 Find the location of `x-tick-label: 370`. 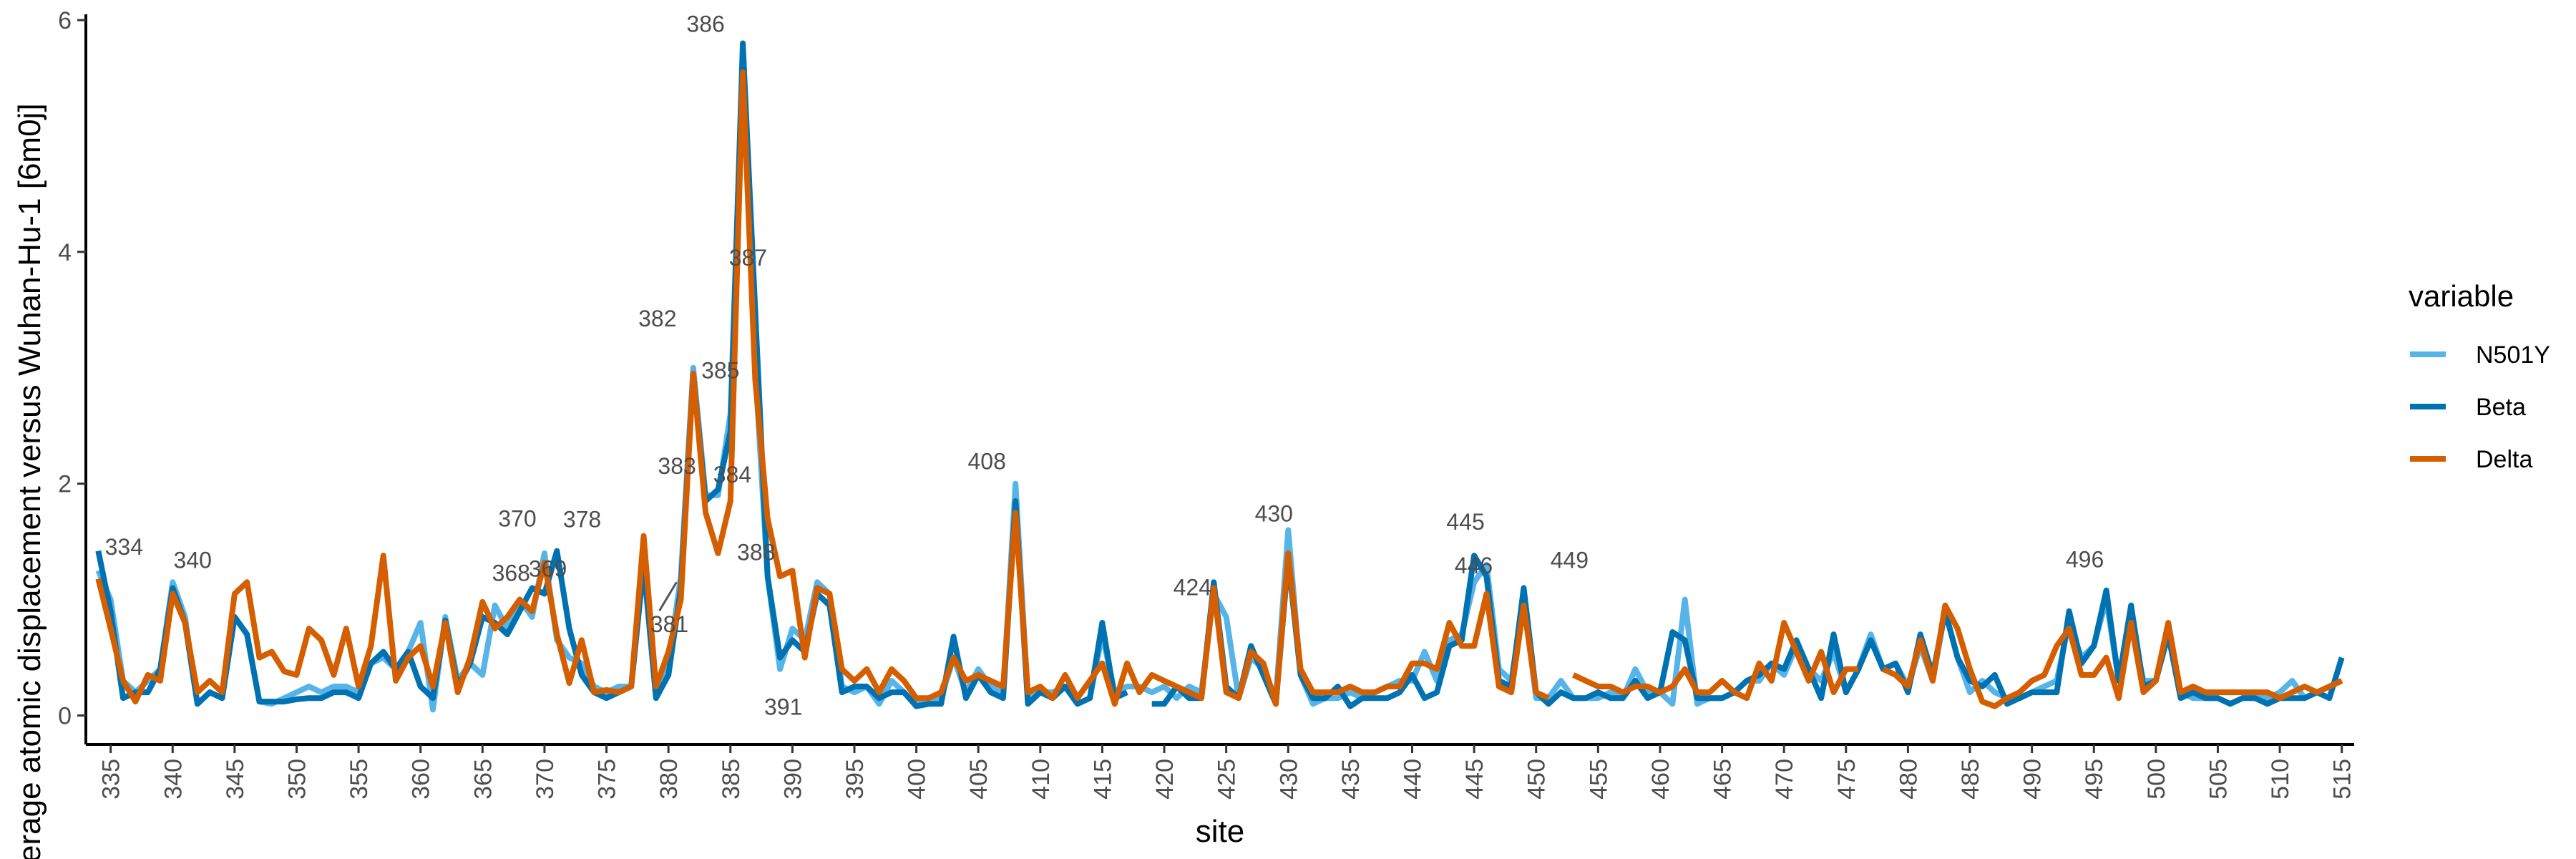

x-tick-label: 370 is located at coordinates (545, 779).